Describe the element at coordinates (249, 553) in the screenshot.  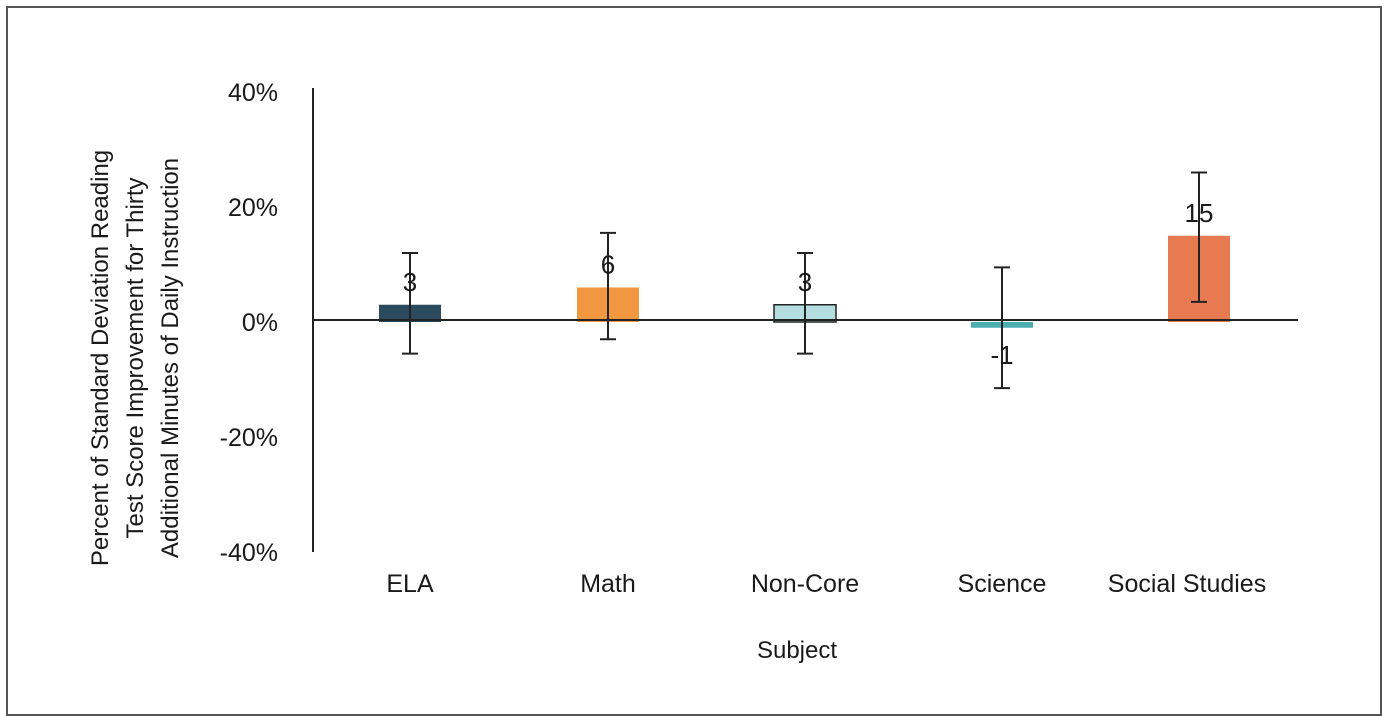
I see `y-tick-label: -40%` at that location.